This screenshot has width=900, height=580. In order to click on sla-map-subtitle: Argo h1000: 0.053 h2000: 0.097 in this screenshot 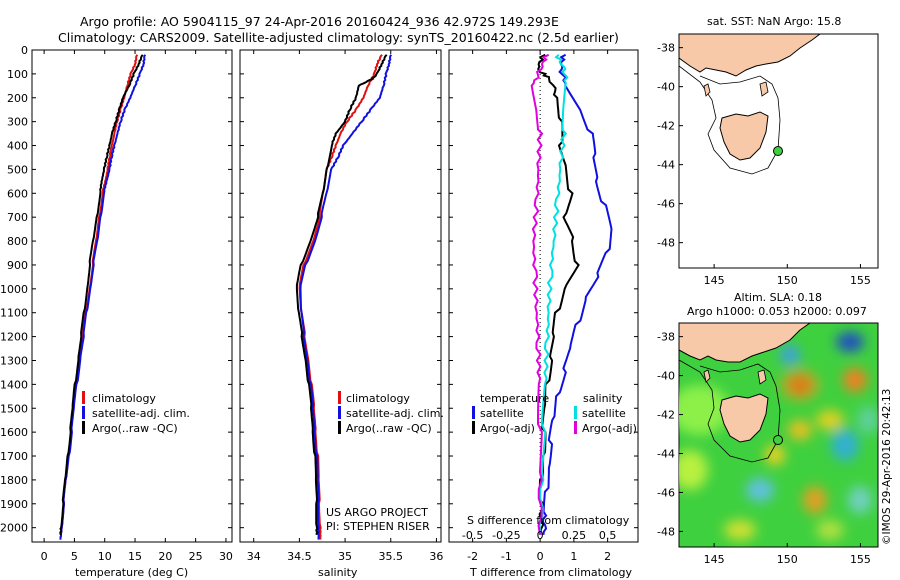, I will do `click(777, 311)`.